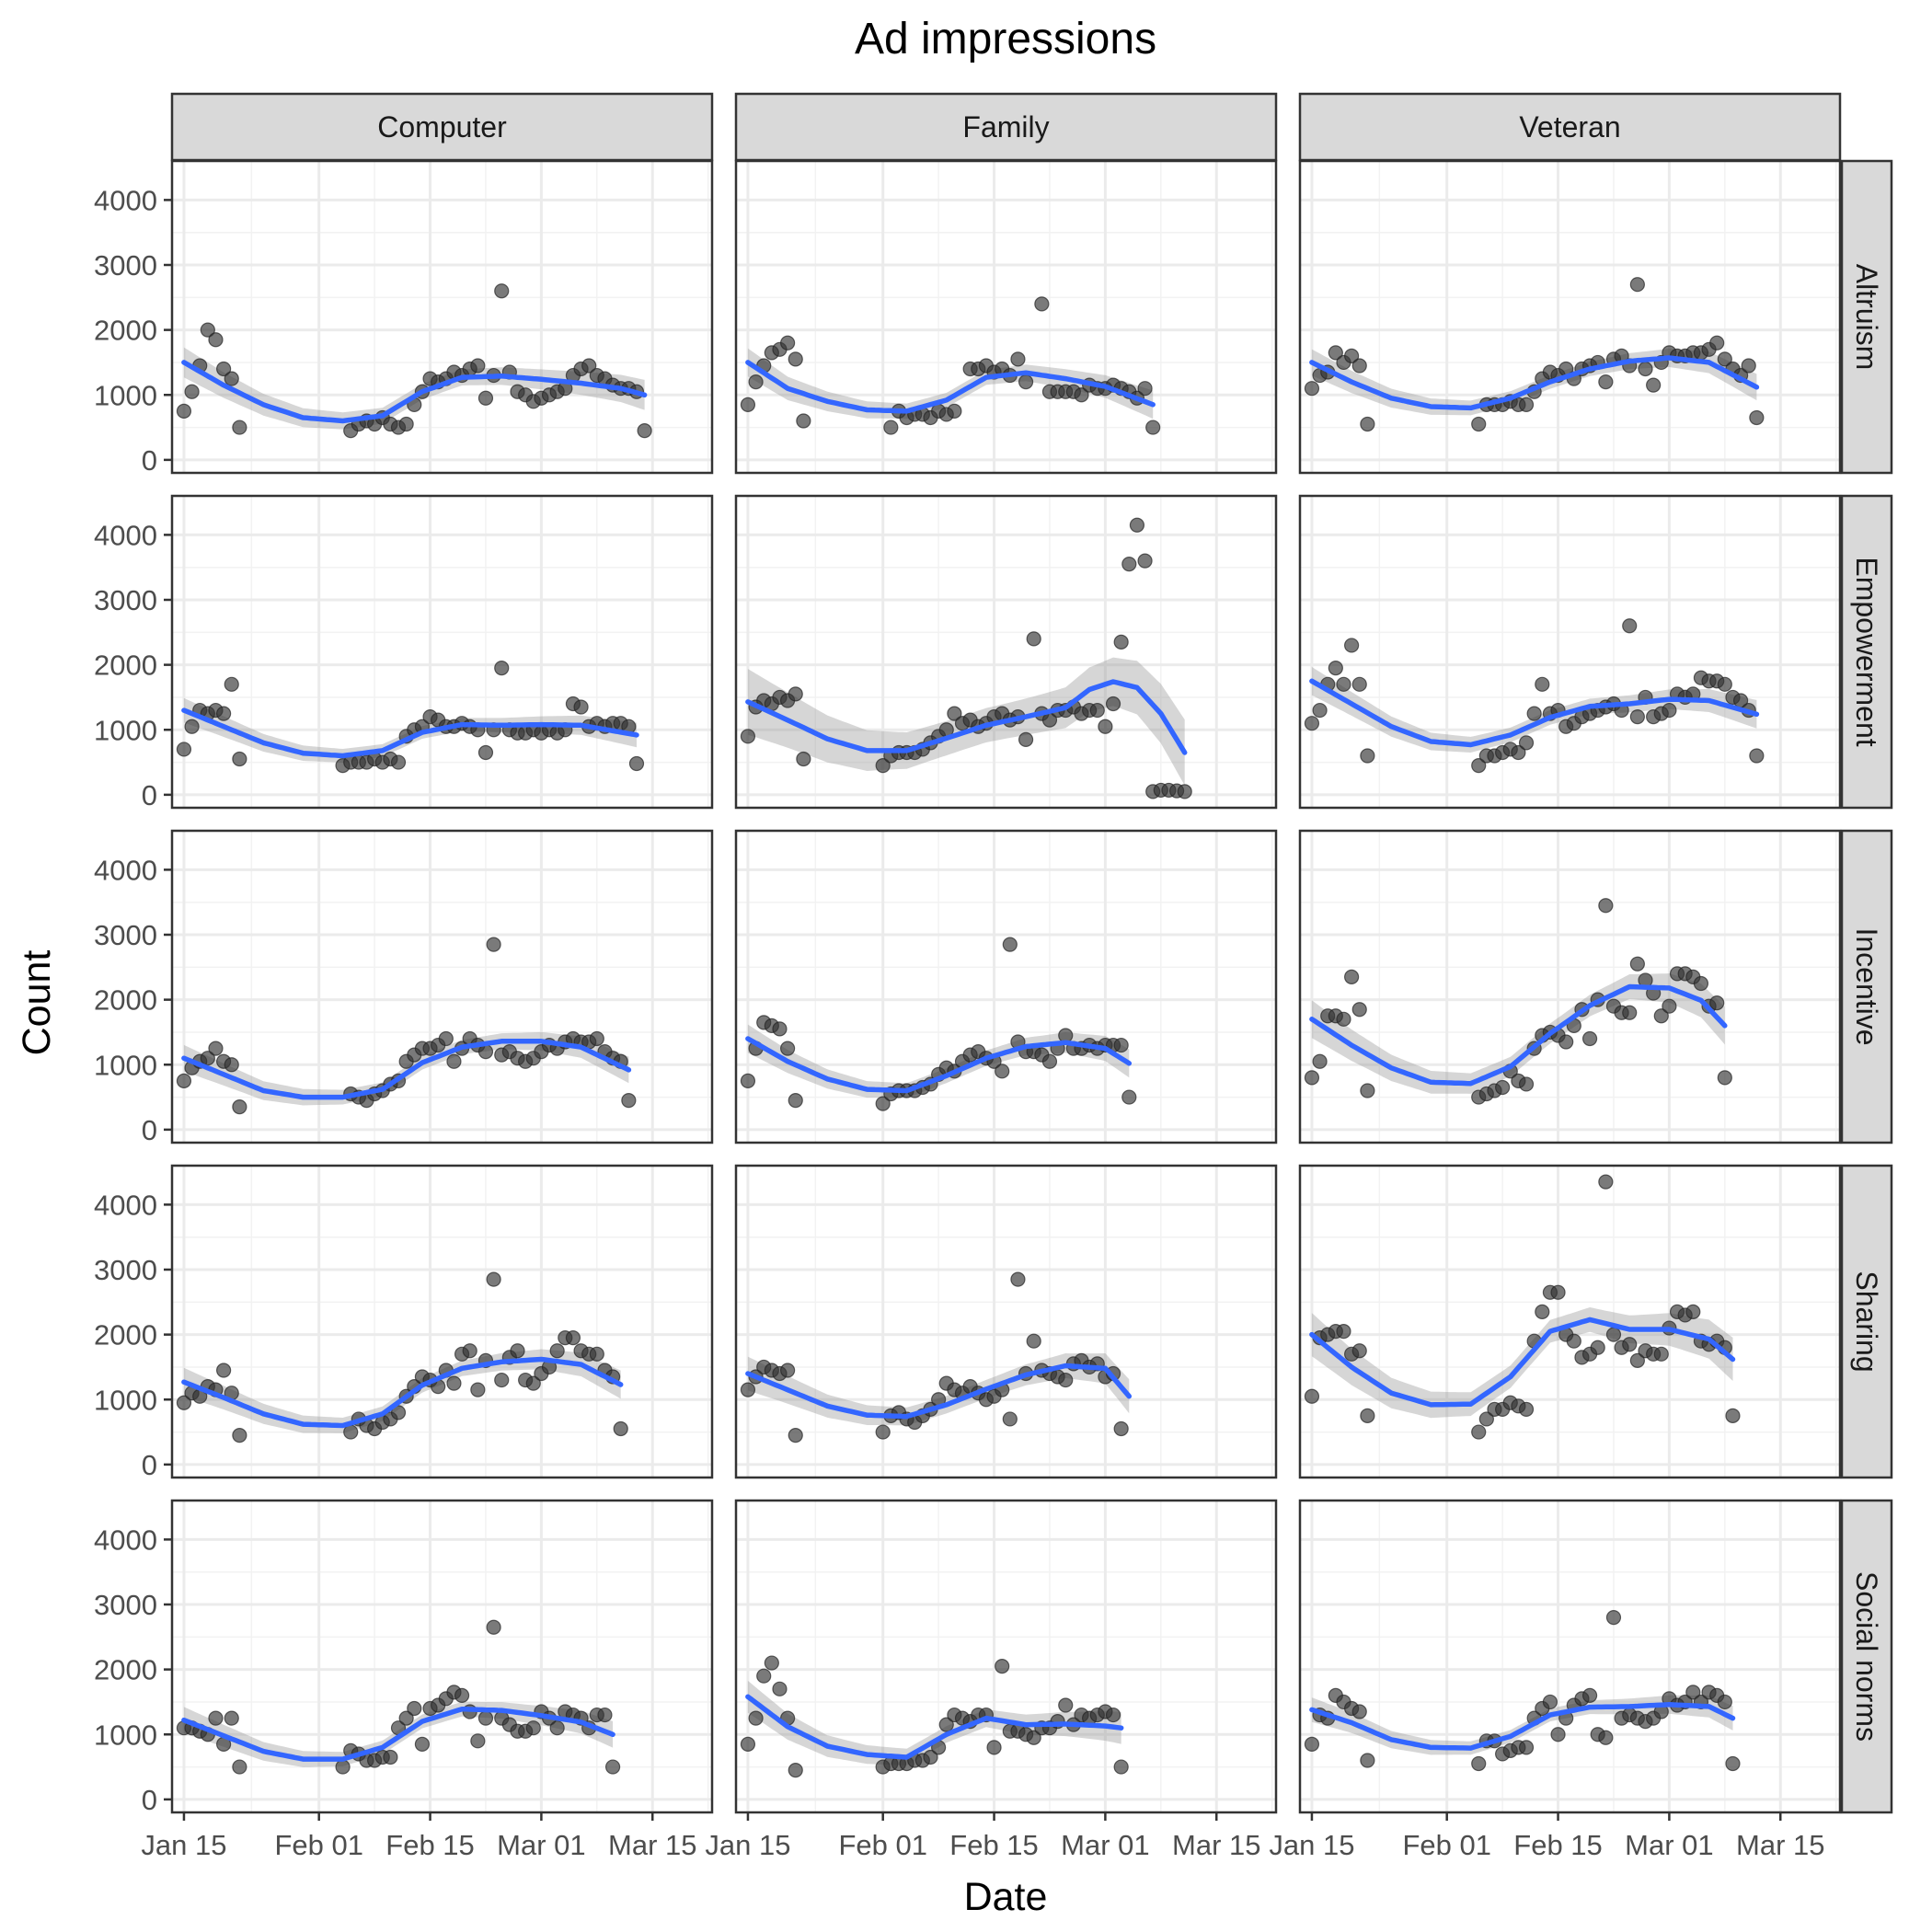 The height and width of the screenshot is (1932, 1932). What do you see at coordinates (1780, 1845) in the screenshot?
I see `x-tick-label: Mar 15` at bounding box center [1780, 1845].